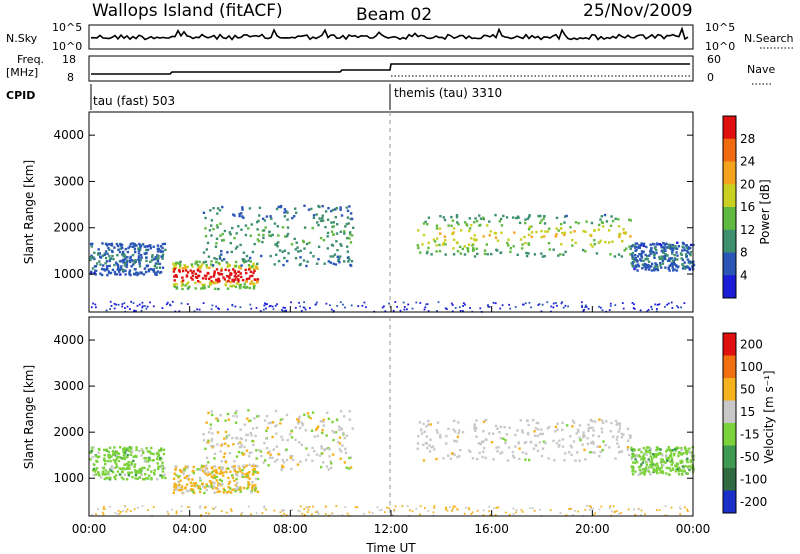  I want to click on freq-tick-top: 18, so click(69, 59).